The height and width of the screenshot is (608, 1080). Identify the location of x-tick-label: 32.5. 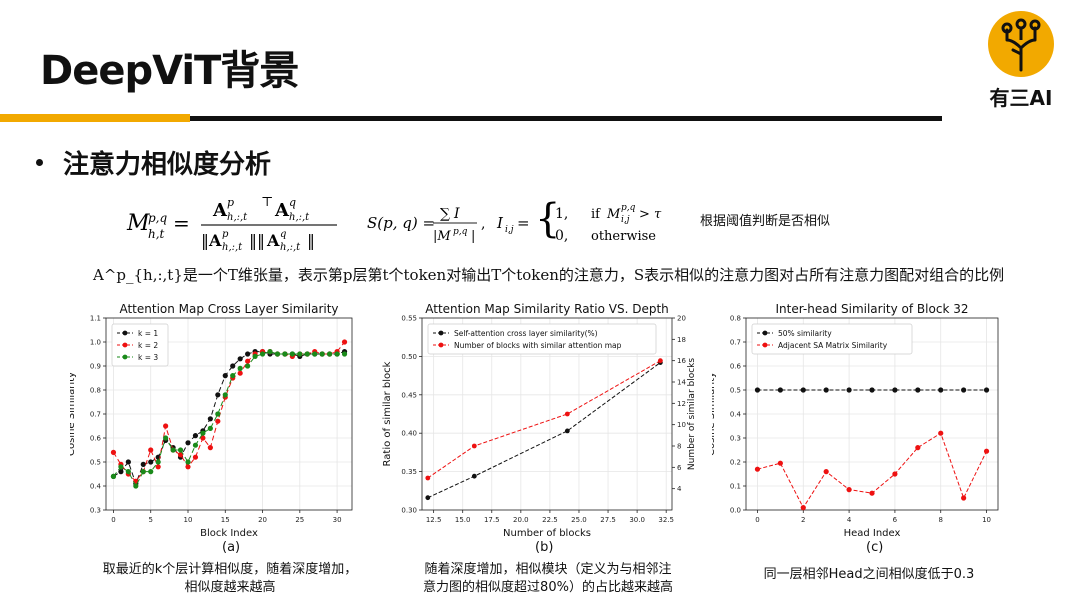
(666, 520).